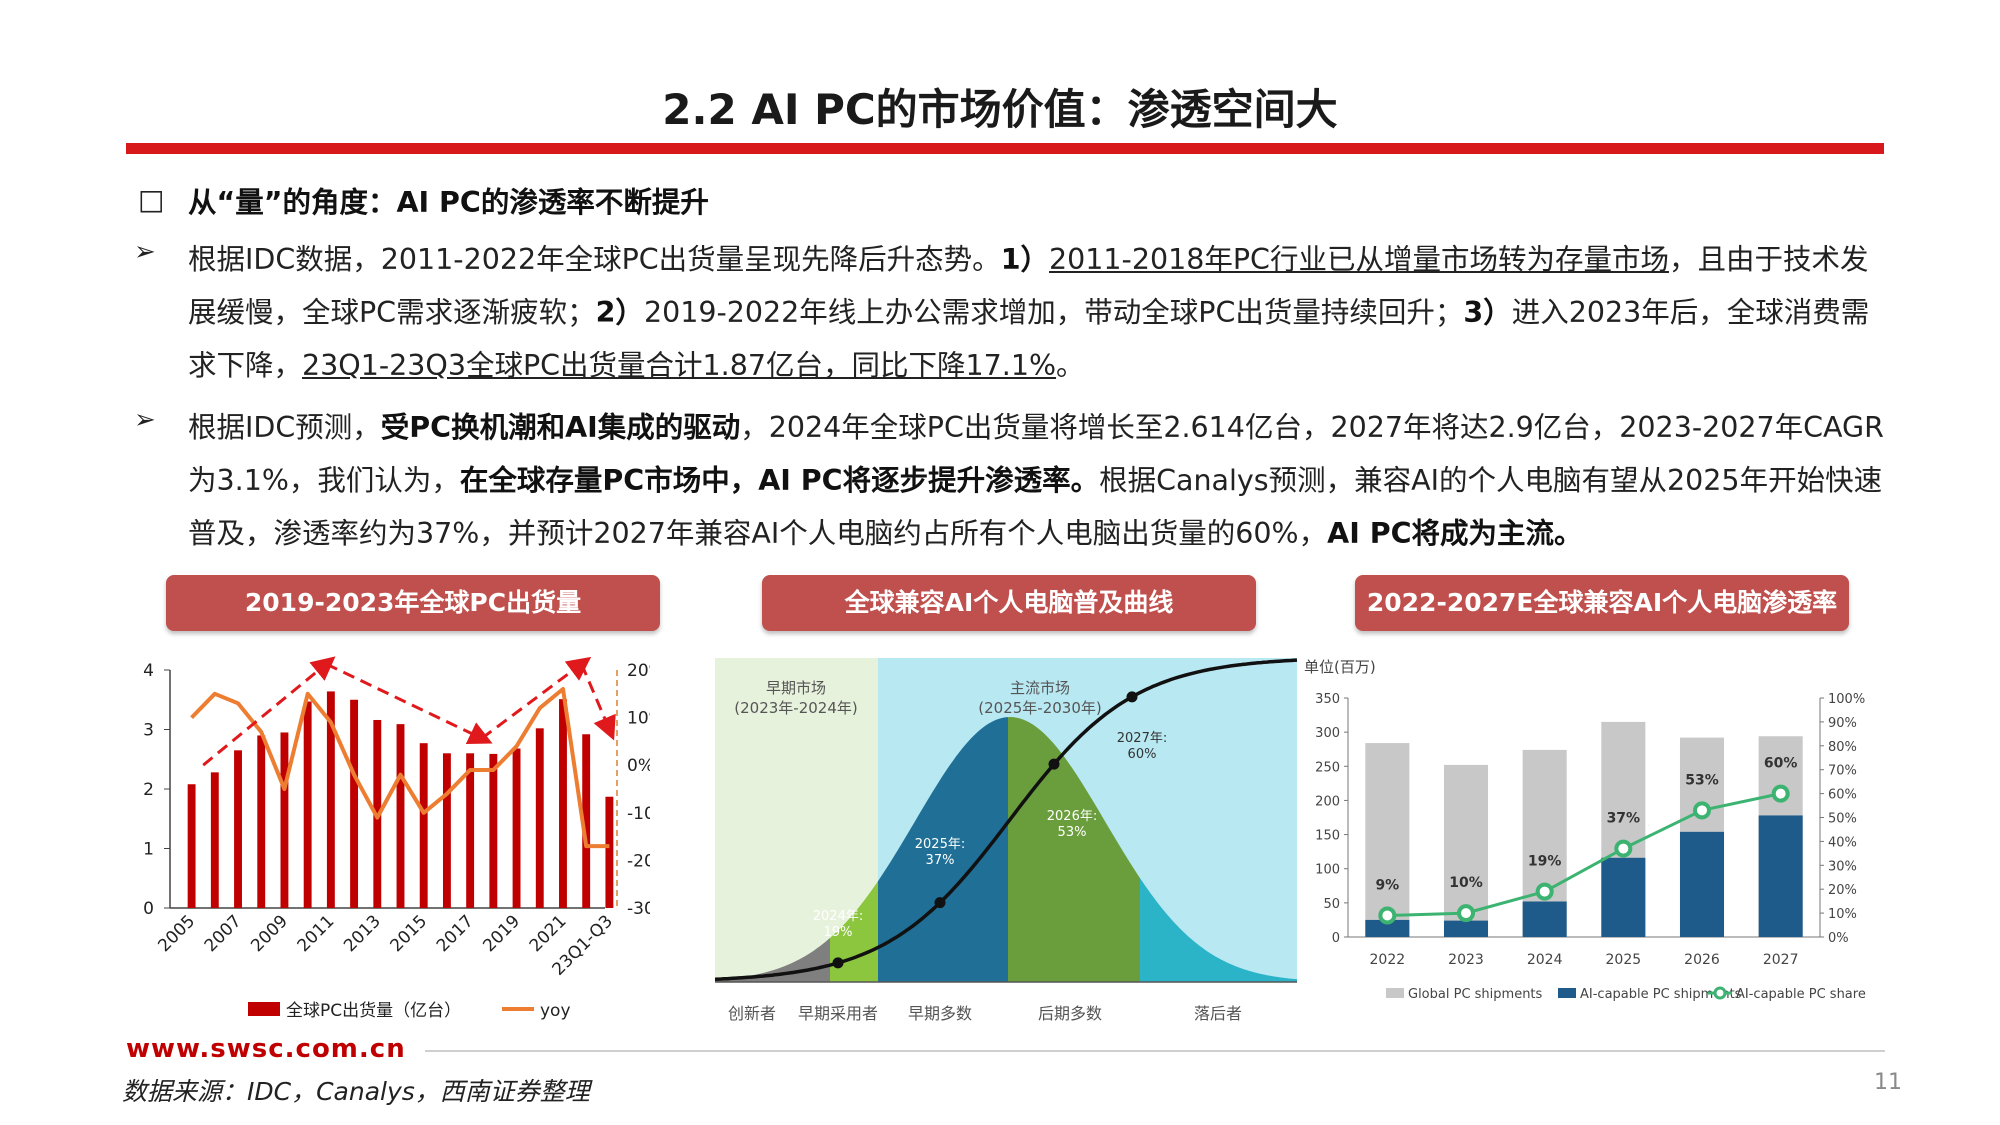 This screenshot has height=1125, width=2000. I want to click on point-year-label: 2027年:, so click(1142, 738).